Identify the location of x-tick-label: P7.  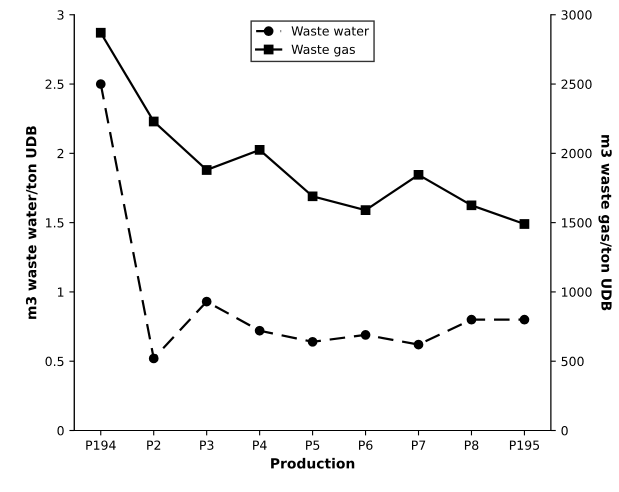
(419, 445).